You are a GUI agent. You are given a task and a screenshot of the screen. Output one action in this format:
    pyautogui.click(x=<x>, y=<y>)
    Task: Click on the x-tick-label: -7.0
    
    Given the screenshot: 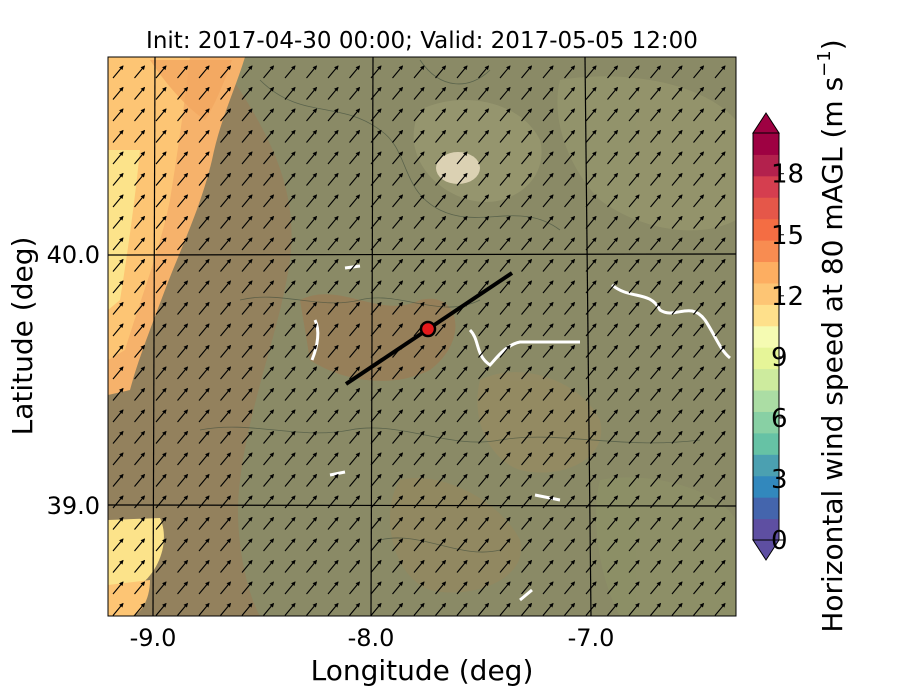 What is the action you would take?
    pyautogui.click(x=591, y=638)
    